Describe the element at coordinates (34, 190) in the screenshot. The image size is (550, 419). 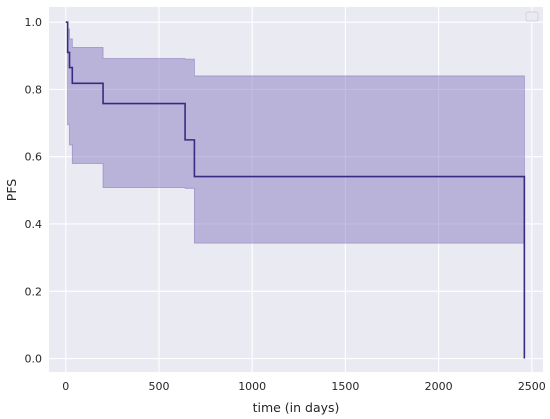
I see `y-axis-ticks: 0.0 0.2 0.4 0.6 0.8 1.0` at that location.